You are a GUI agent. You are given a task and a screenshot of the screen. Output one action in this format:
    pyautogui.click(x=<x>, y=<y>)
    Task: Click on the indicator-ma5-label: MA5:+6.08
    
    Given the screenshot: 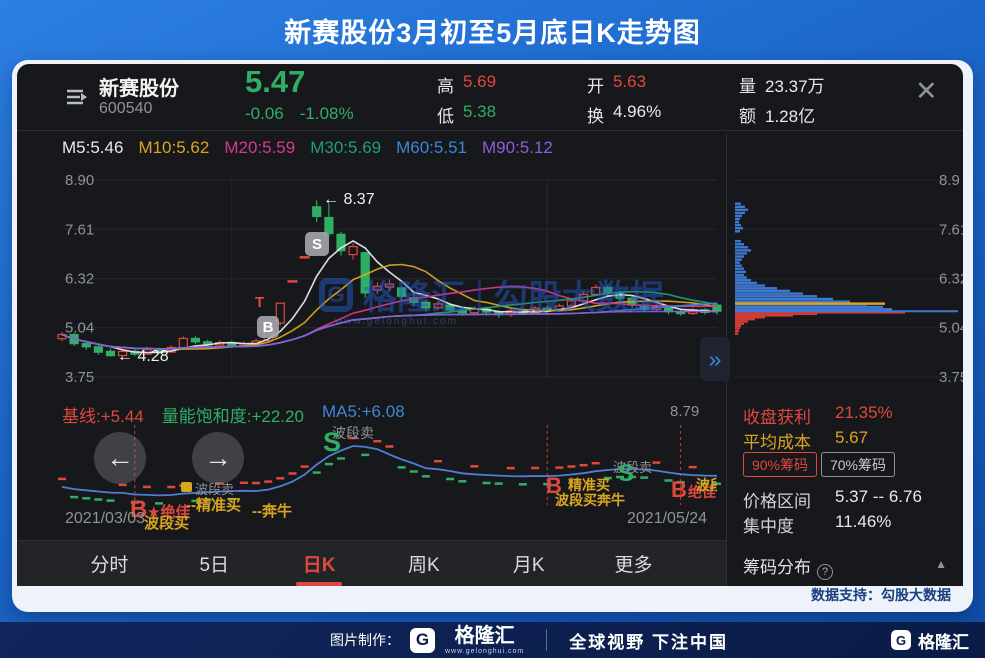 What is the action you would take?
    pyautogui.click(x=363, y=411)
    